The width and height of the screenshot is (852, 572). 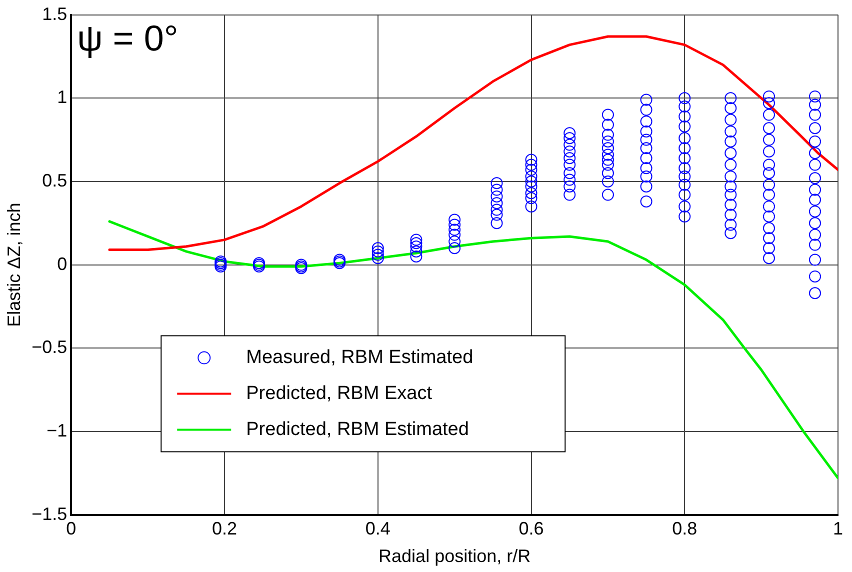 What do you see at coordinates (531, 528) in the screenshot?
I see `x-tick-label: 0.6` at bounding box center [531, 528].